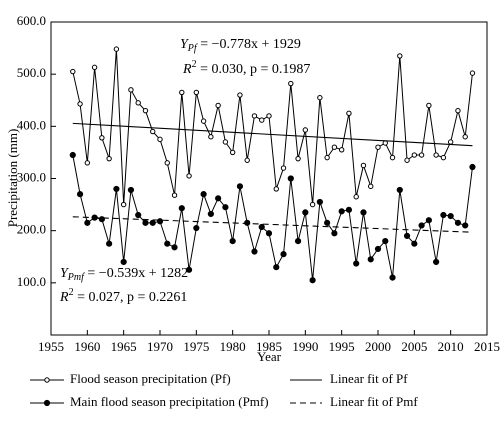 The width and height of the screenshot is (500, 434). Describe the element at coordinates (76, 277) in the screenshot. I see `eq-sub: Pmf` at that location.